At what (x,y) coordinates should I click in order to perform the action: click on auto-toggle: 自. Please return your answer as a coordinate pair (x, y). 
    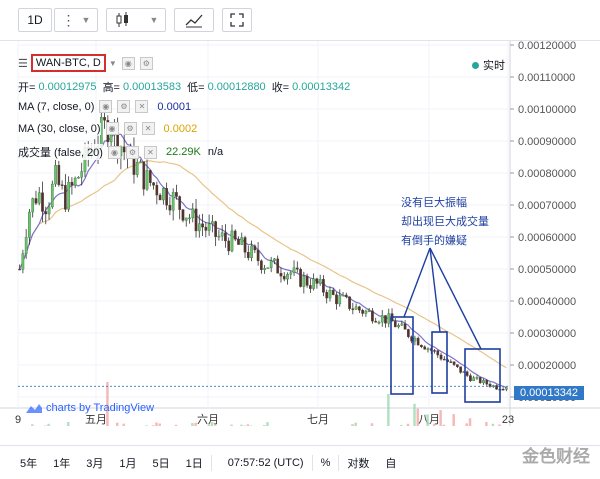
    Looking at the image, I should click on (390, 463).